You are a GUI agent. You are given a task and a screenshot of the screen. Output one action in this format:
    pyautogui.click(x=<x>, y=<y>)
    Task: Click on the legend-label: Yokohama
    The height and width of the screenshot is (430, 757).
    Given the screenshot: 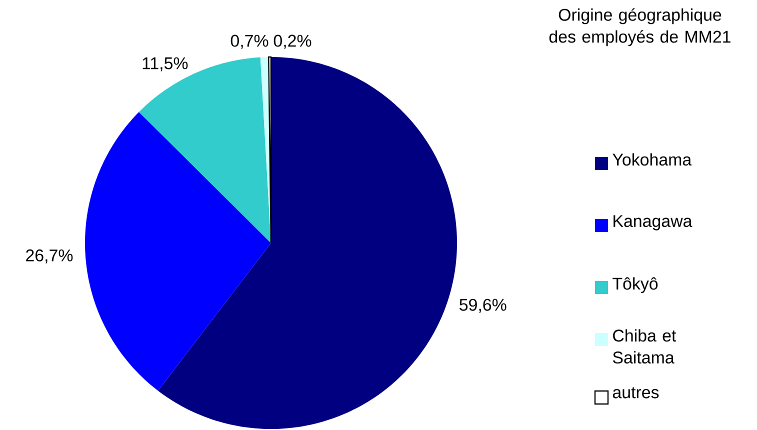 What is the action you would take?
    pyautogui.click(x=652, y=159)
    